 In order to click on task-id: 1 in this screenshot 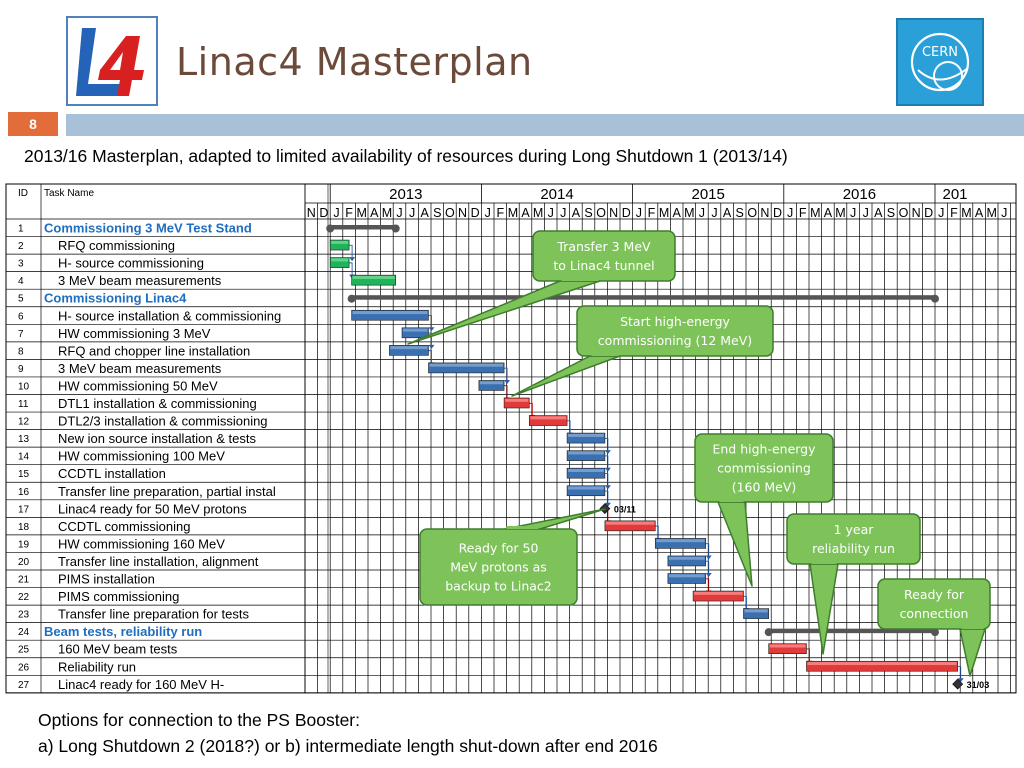, I will do `click(21, 229)`.